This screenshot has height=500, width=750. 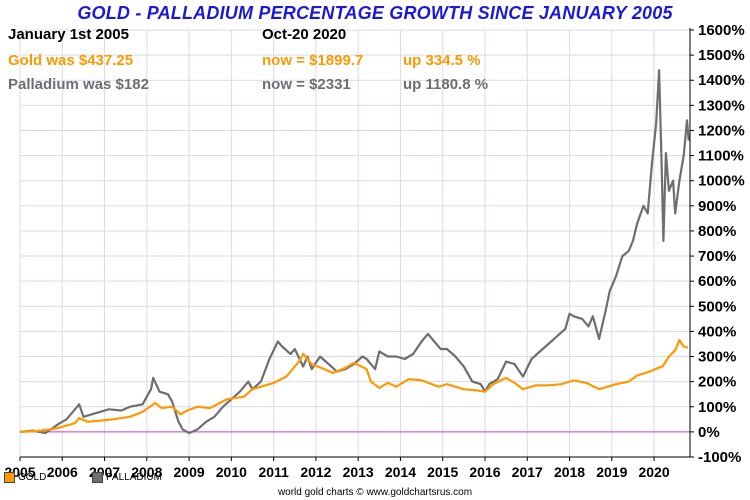 I want to click on x-tick-label: 2010, so click(x=231, y=472).